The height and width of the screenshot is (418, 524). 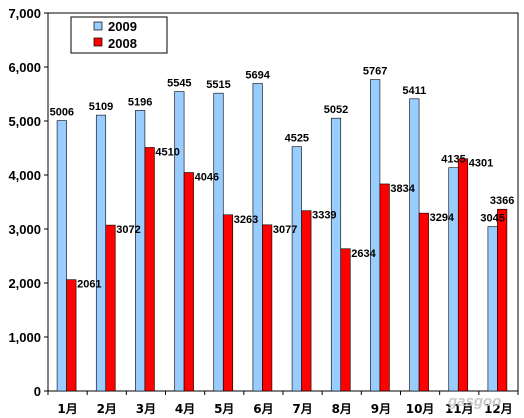 What do you see at coordinates (381, 409) in the screenshot?
I see `x-tick-label: 9月` at bounding box center [381, 409].